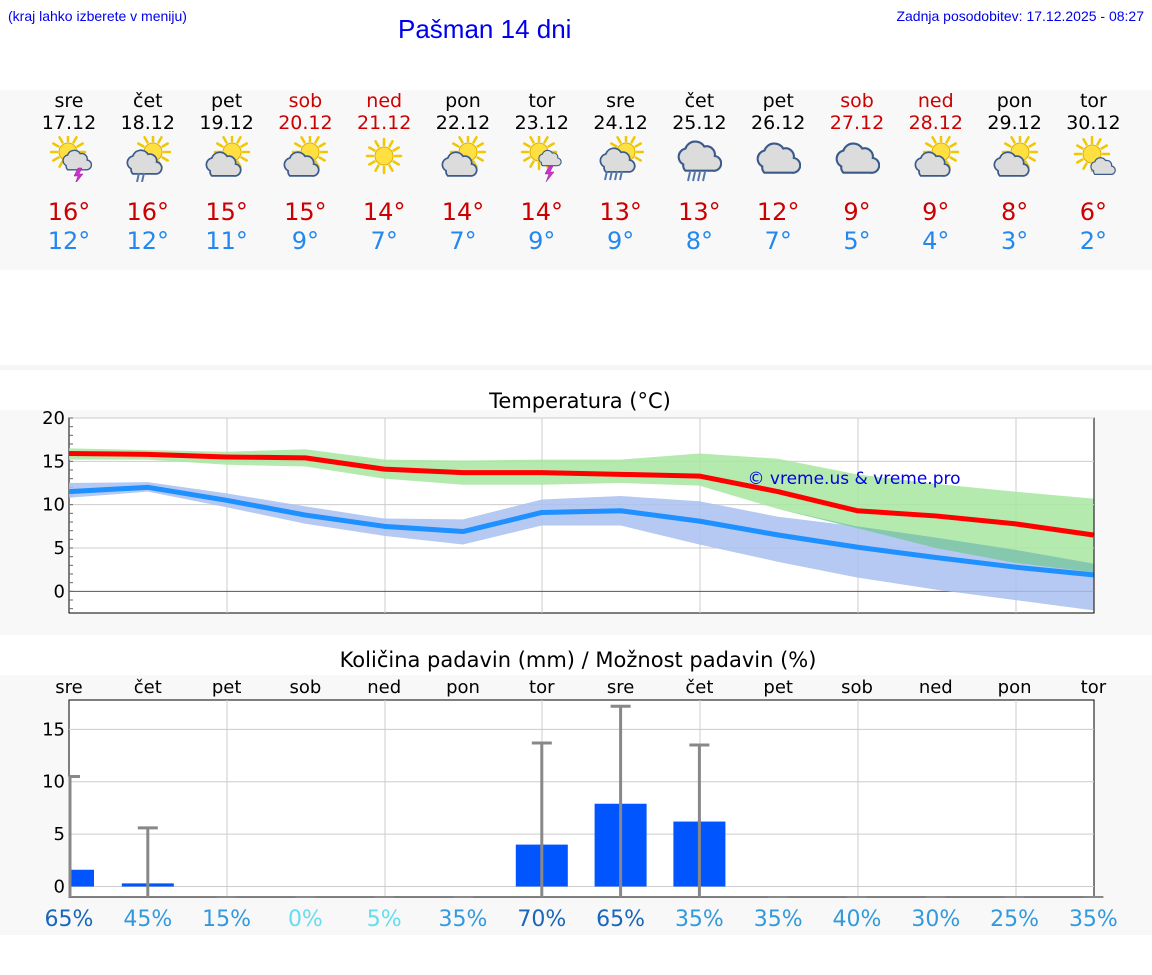 The image size is (1152, 975). Describe the element at coordinates (463, 123) in the screenshot. I see `day-date: 22.12` at that location.